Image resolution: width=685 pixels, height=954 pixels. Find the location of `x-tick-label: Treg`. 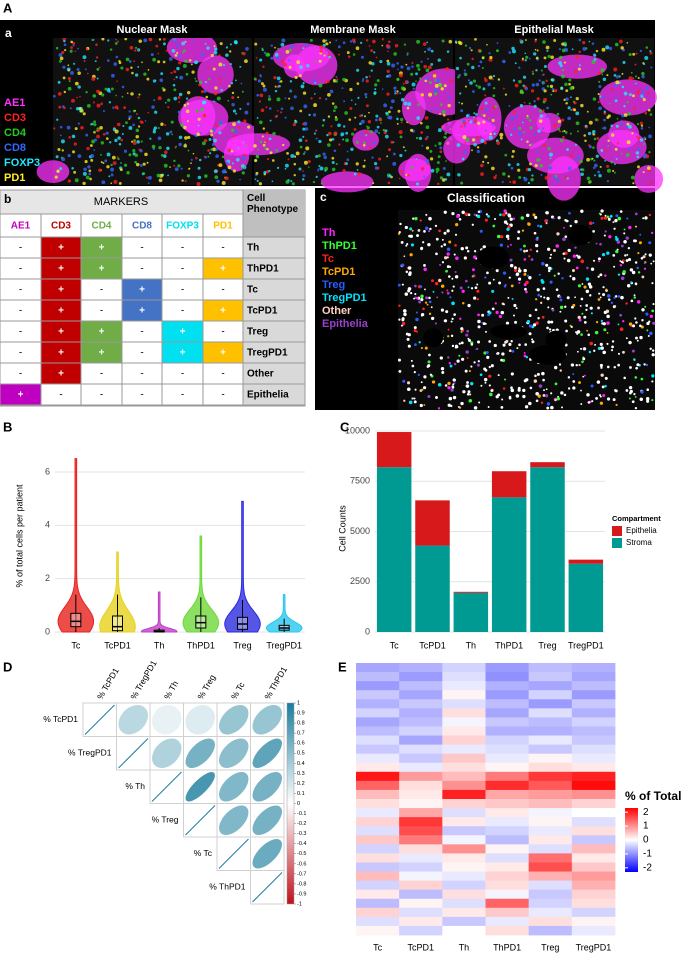

x-tick-label: Treg is located at coordinates (242, 645).